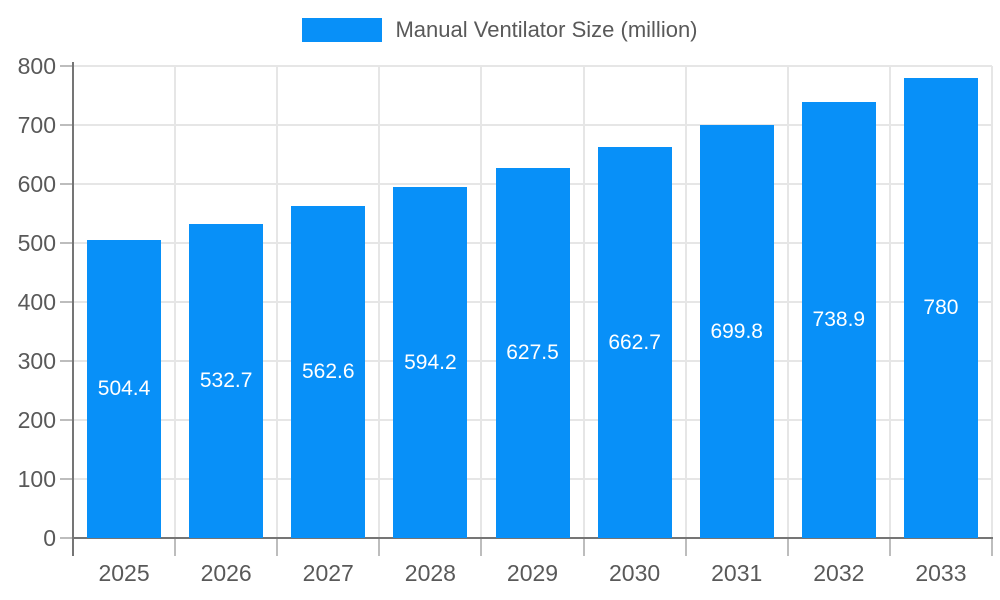  I want to click on x-tick-label: 2033, so click(941, 573).